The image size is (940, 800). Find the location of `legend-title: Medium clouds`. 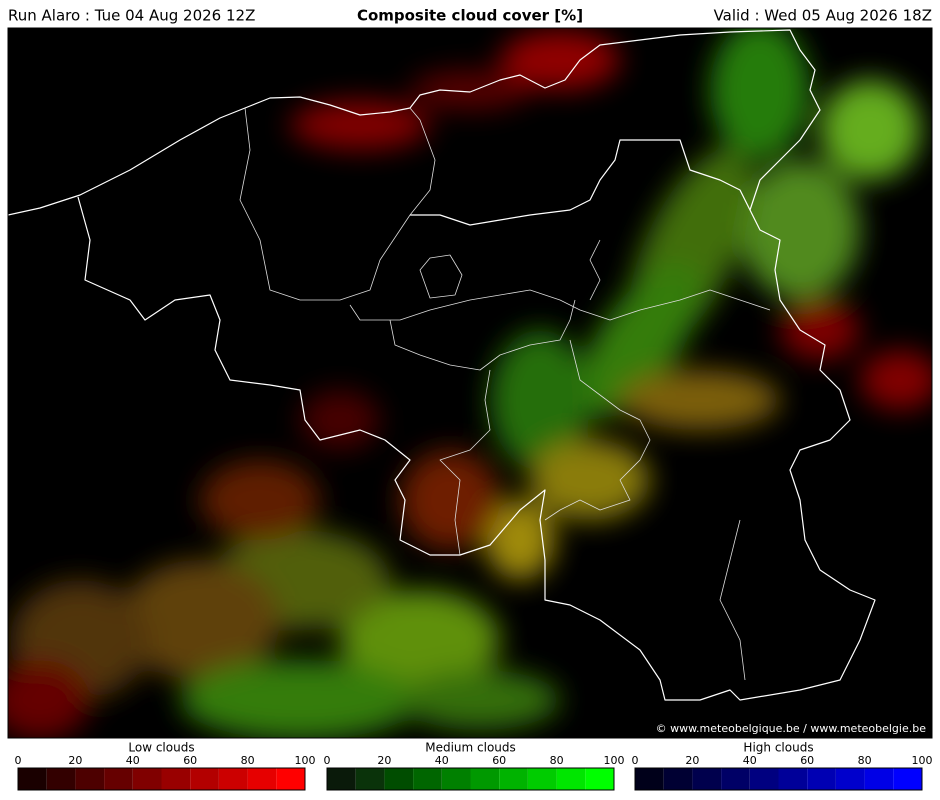

legend-title: Medium clouds is located at coordinates (470, 748).